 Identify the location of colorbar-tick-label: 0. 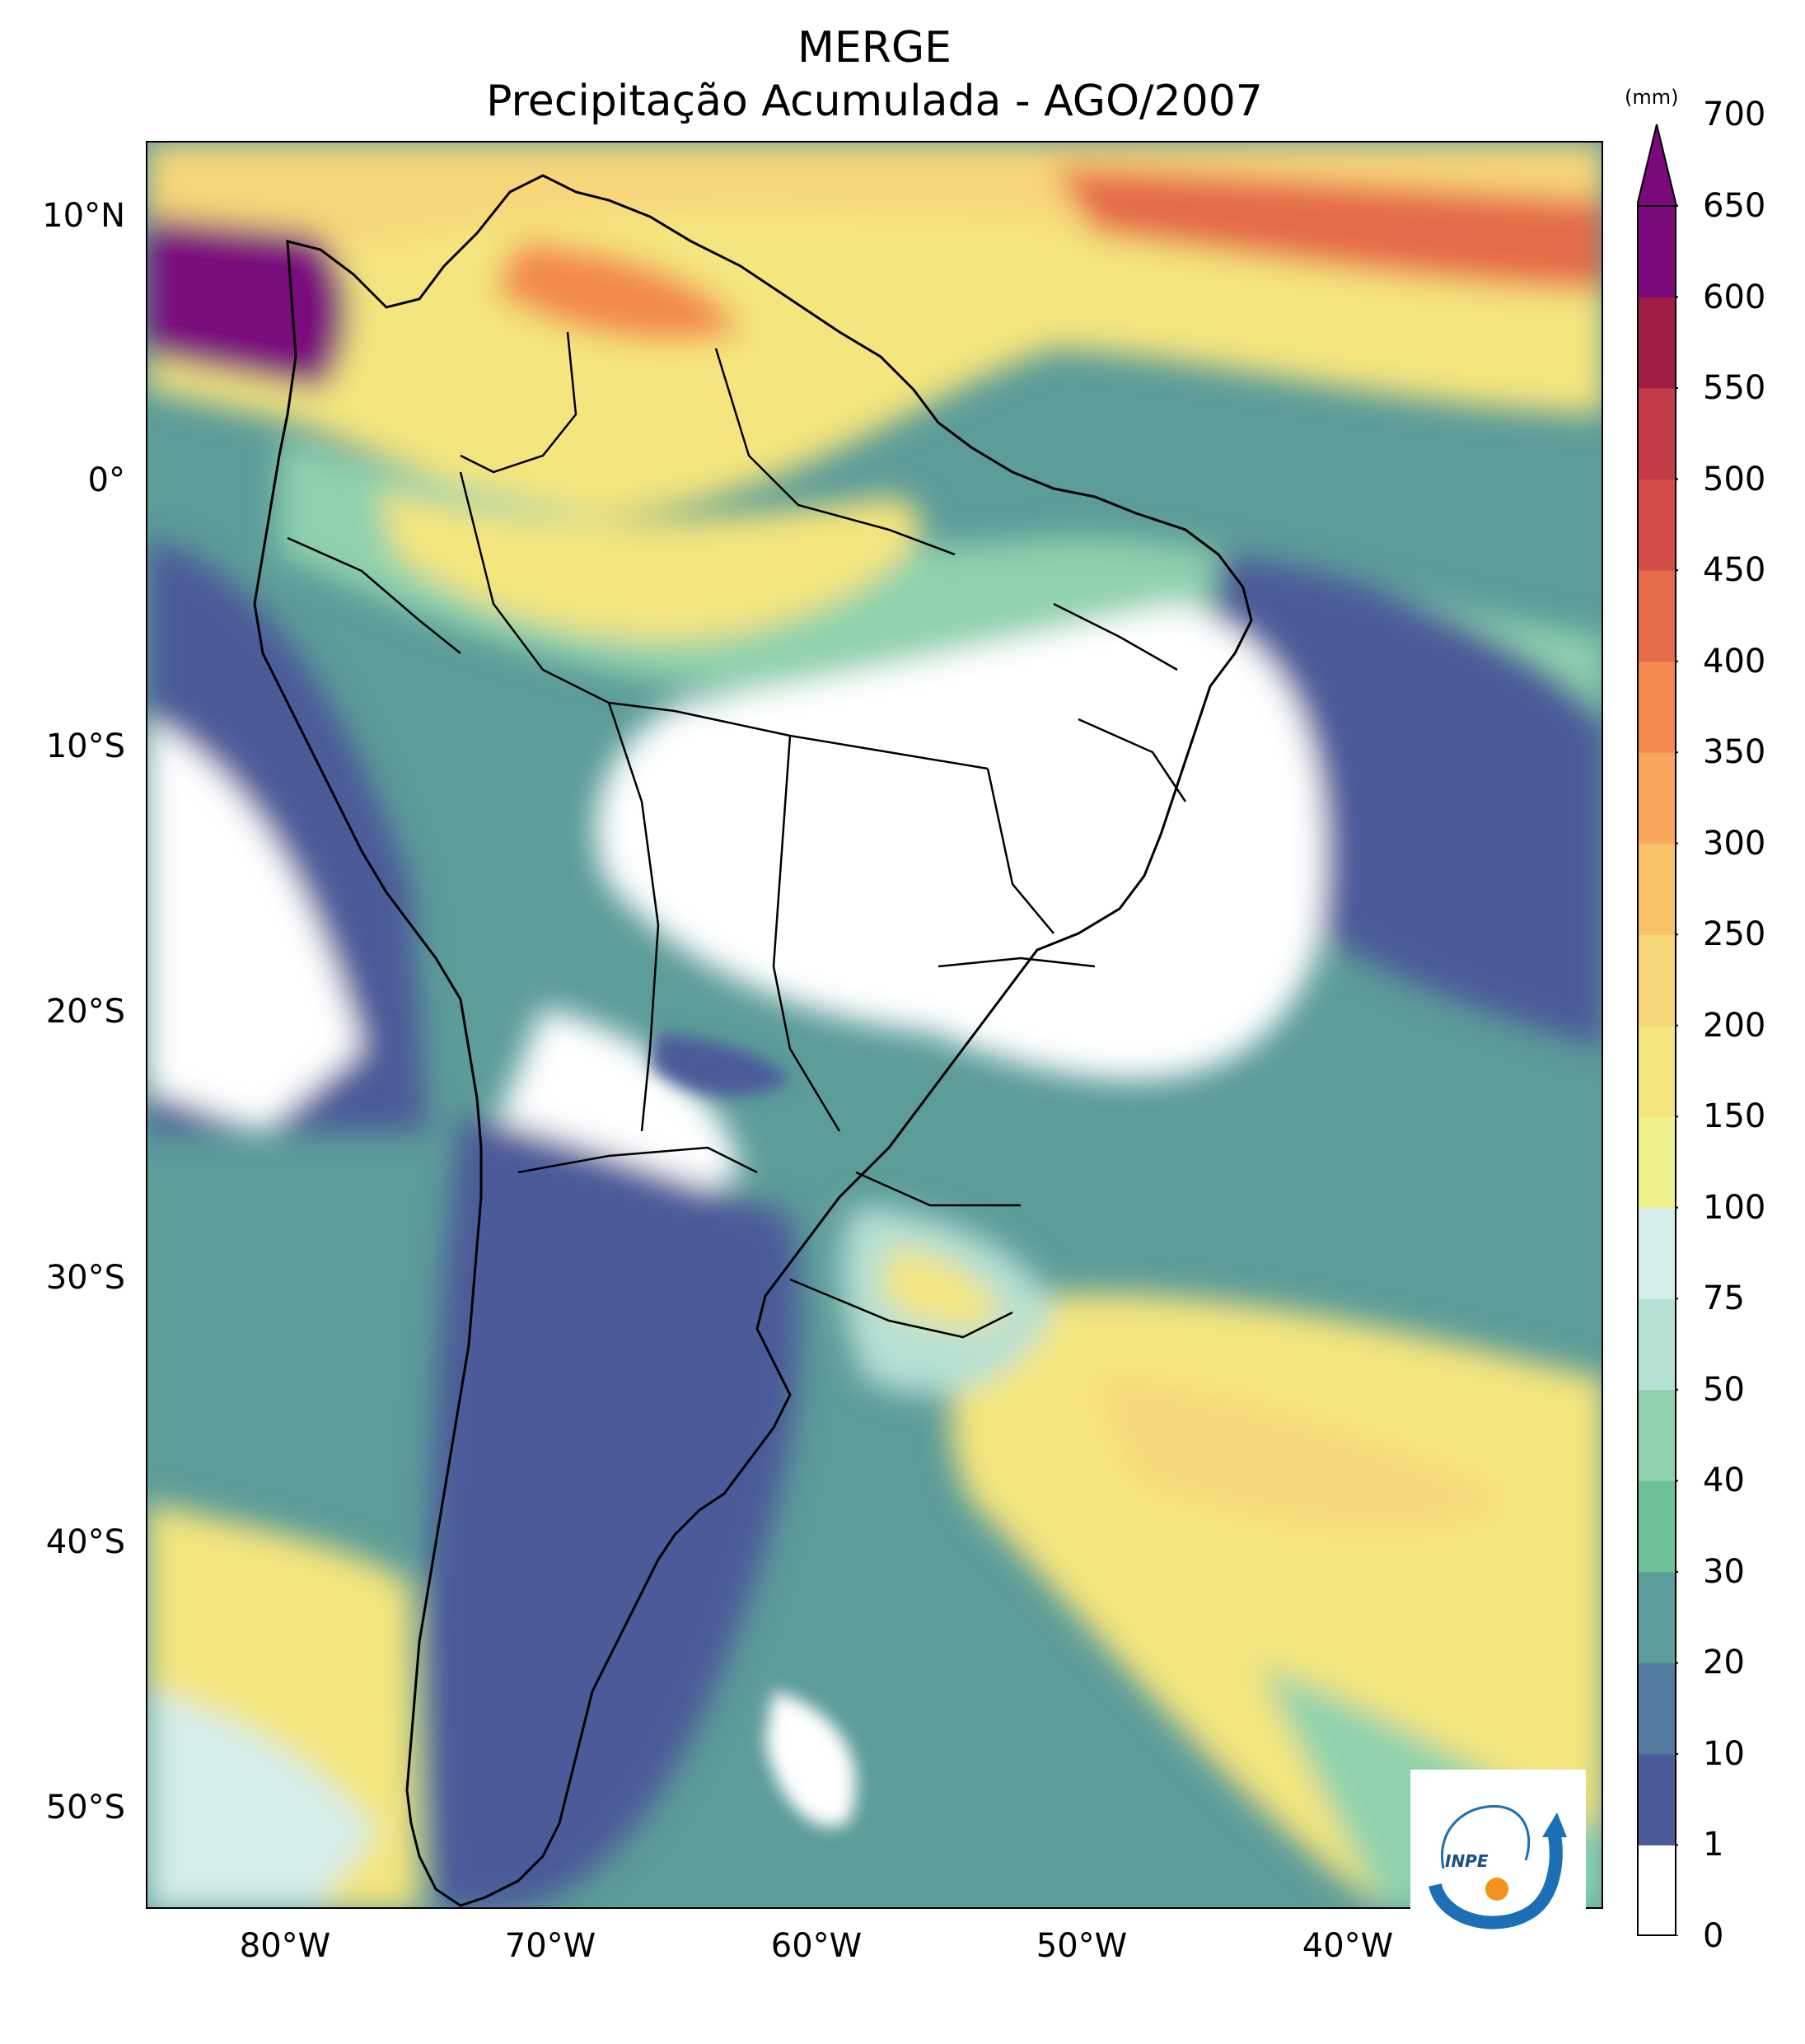
(1714, 1936).